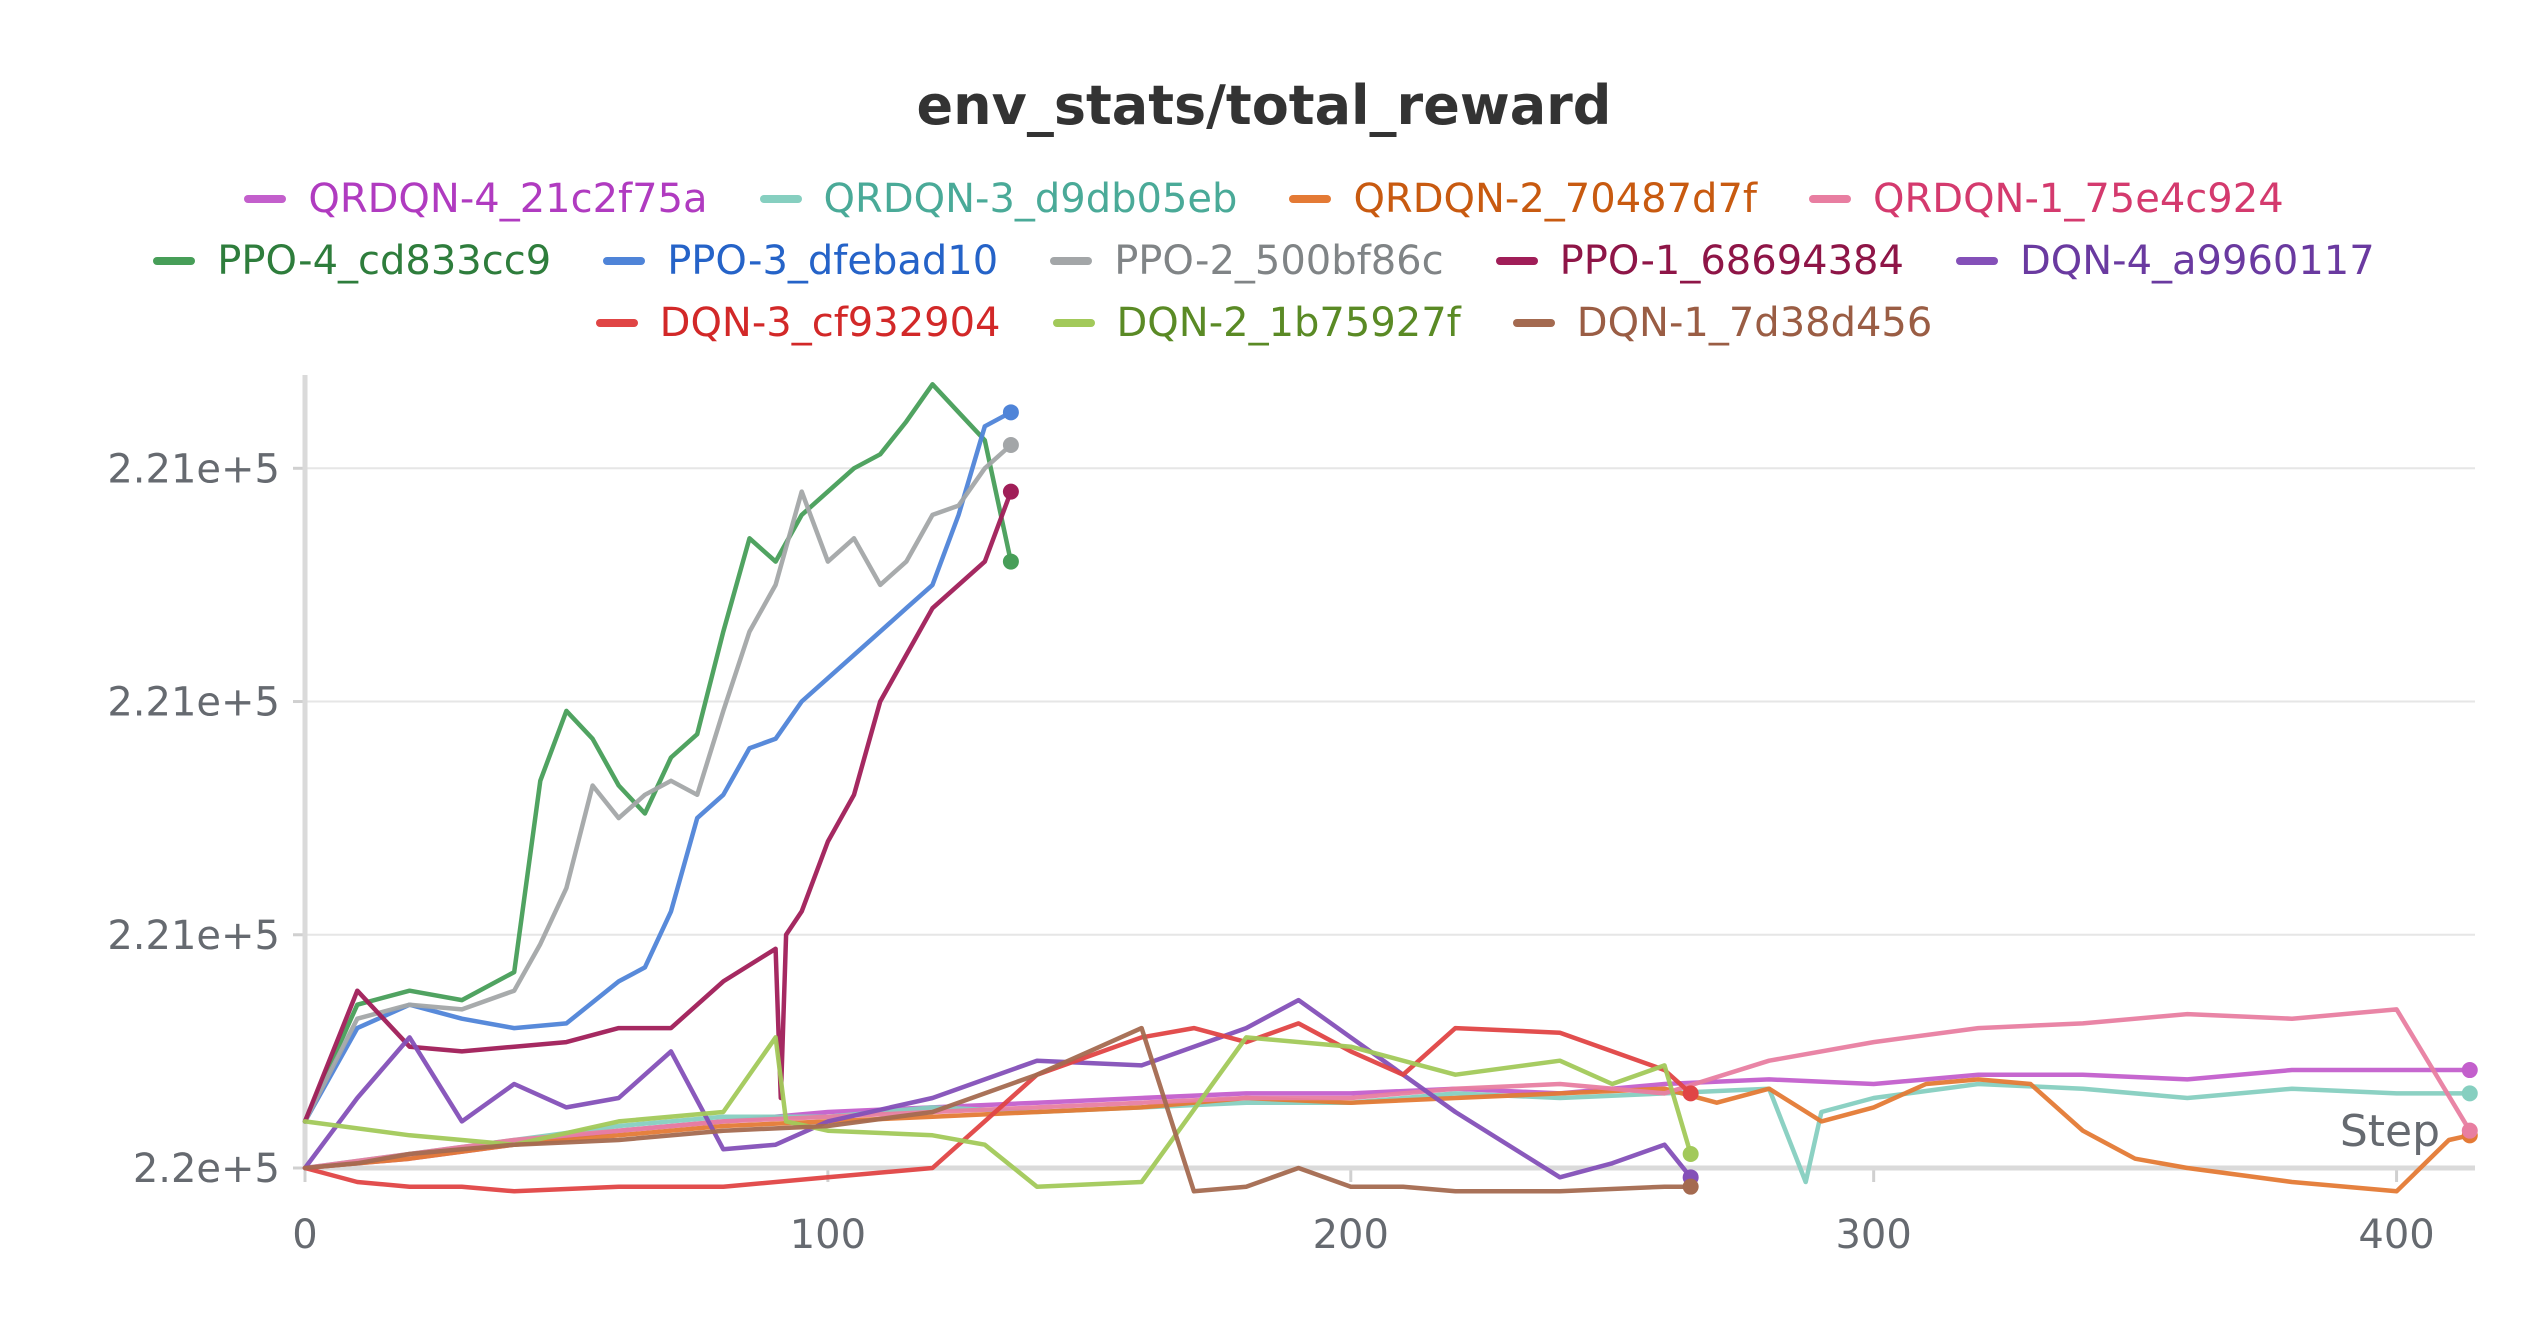  What do you see at coordinates (1731, 261) in the screenshot?
I see `legend-label: PPO-1_68694384` at bounding box center [1731, 261].